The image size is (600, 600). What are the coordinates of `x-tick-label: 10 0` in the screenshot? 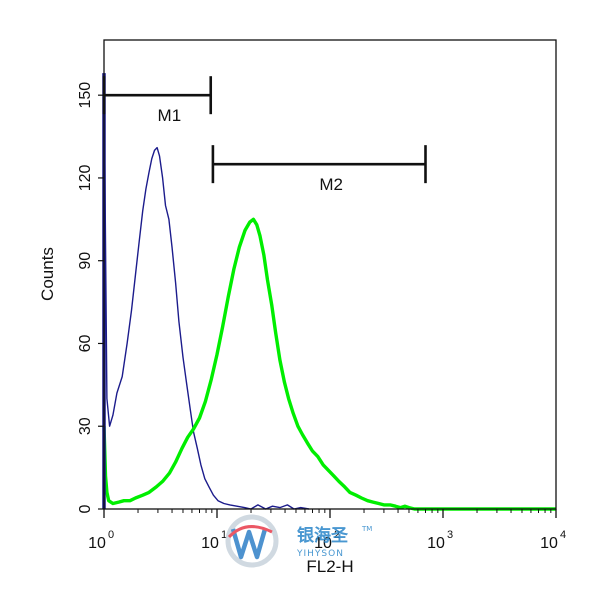 It's located at (101, 540).